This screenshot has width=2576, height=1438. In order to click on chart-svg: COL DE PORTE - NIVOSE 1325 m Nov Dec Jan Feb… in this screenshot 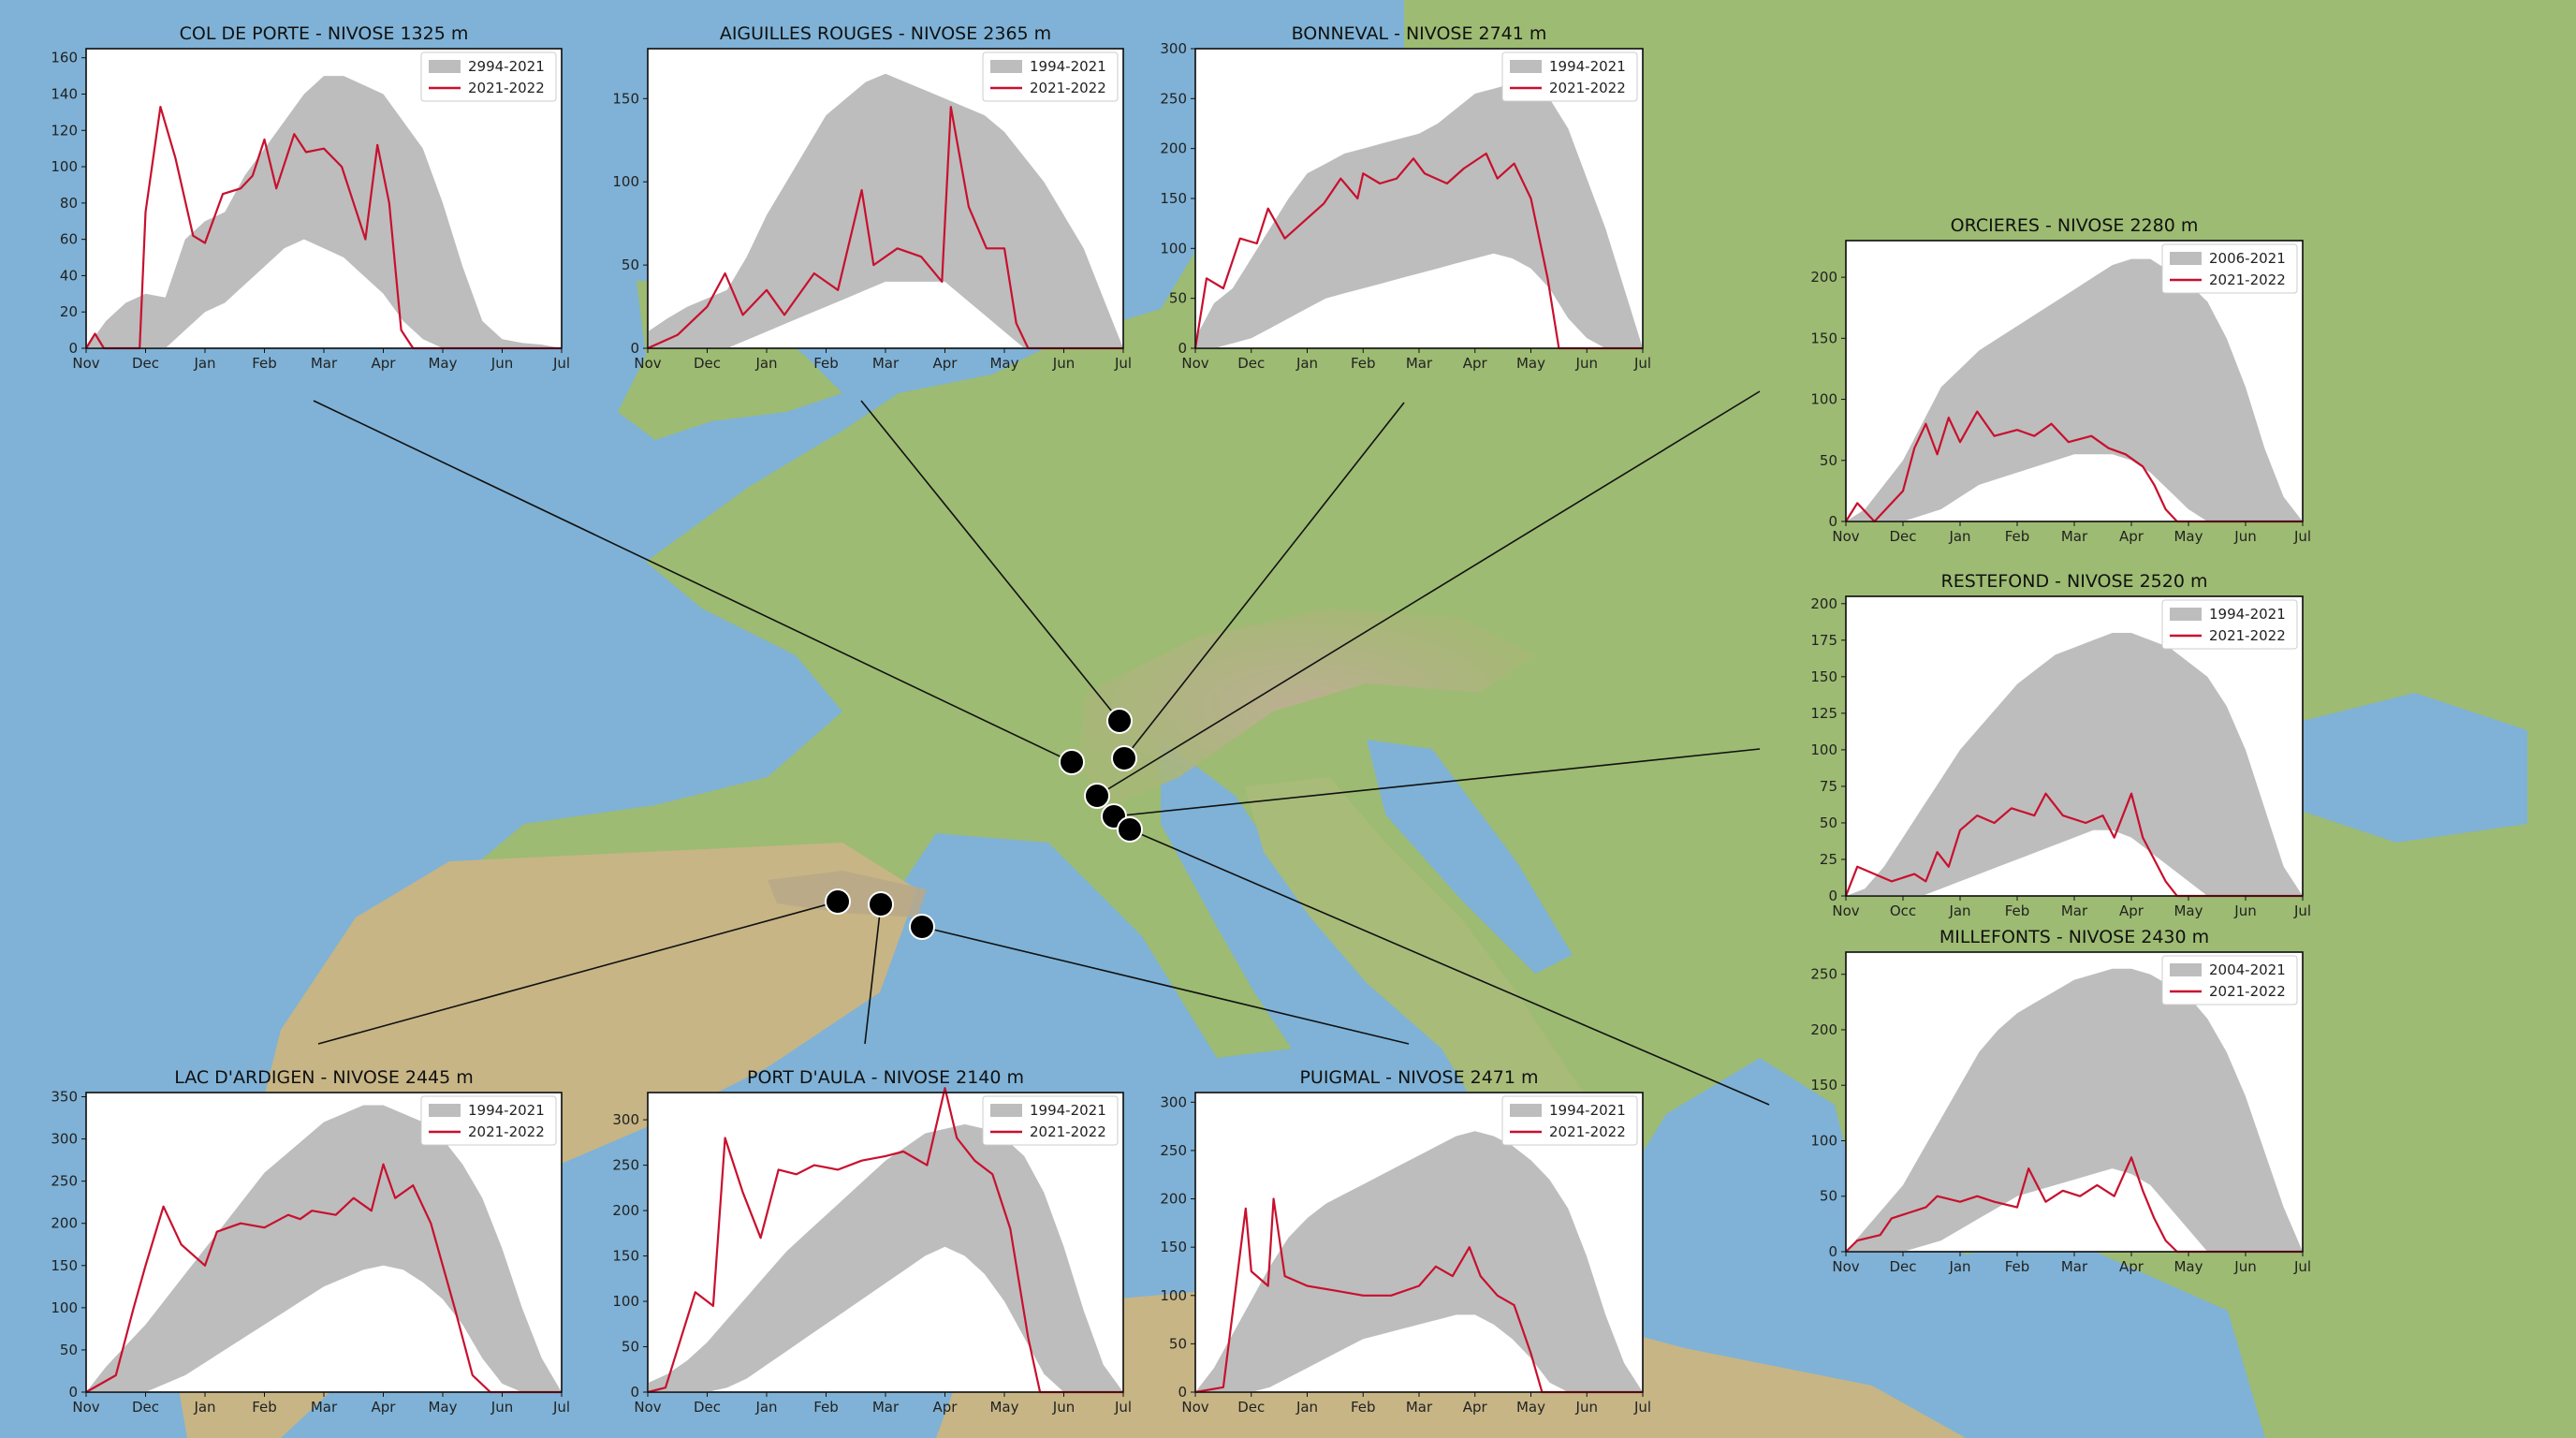, I will do `click(310, 197)`.